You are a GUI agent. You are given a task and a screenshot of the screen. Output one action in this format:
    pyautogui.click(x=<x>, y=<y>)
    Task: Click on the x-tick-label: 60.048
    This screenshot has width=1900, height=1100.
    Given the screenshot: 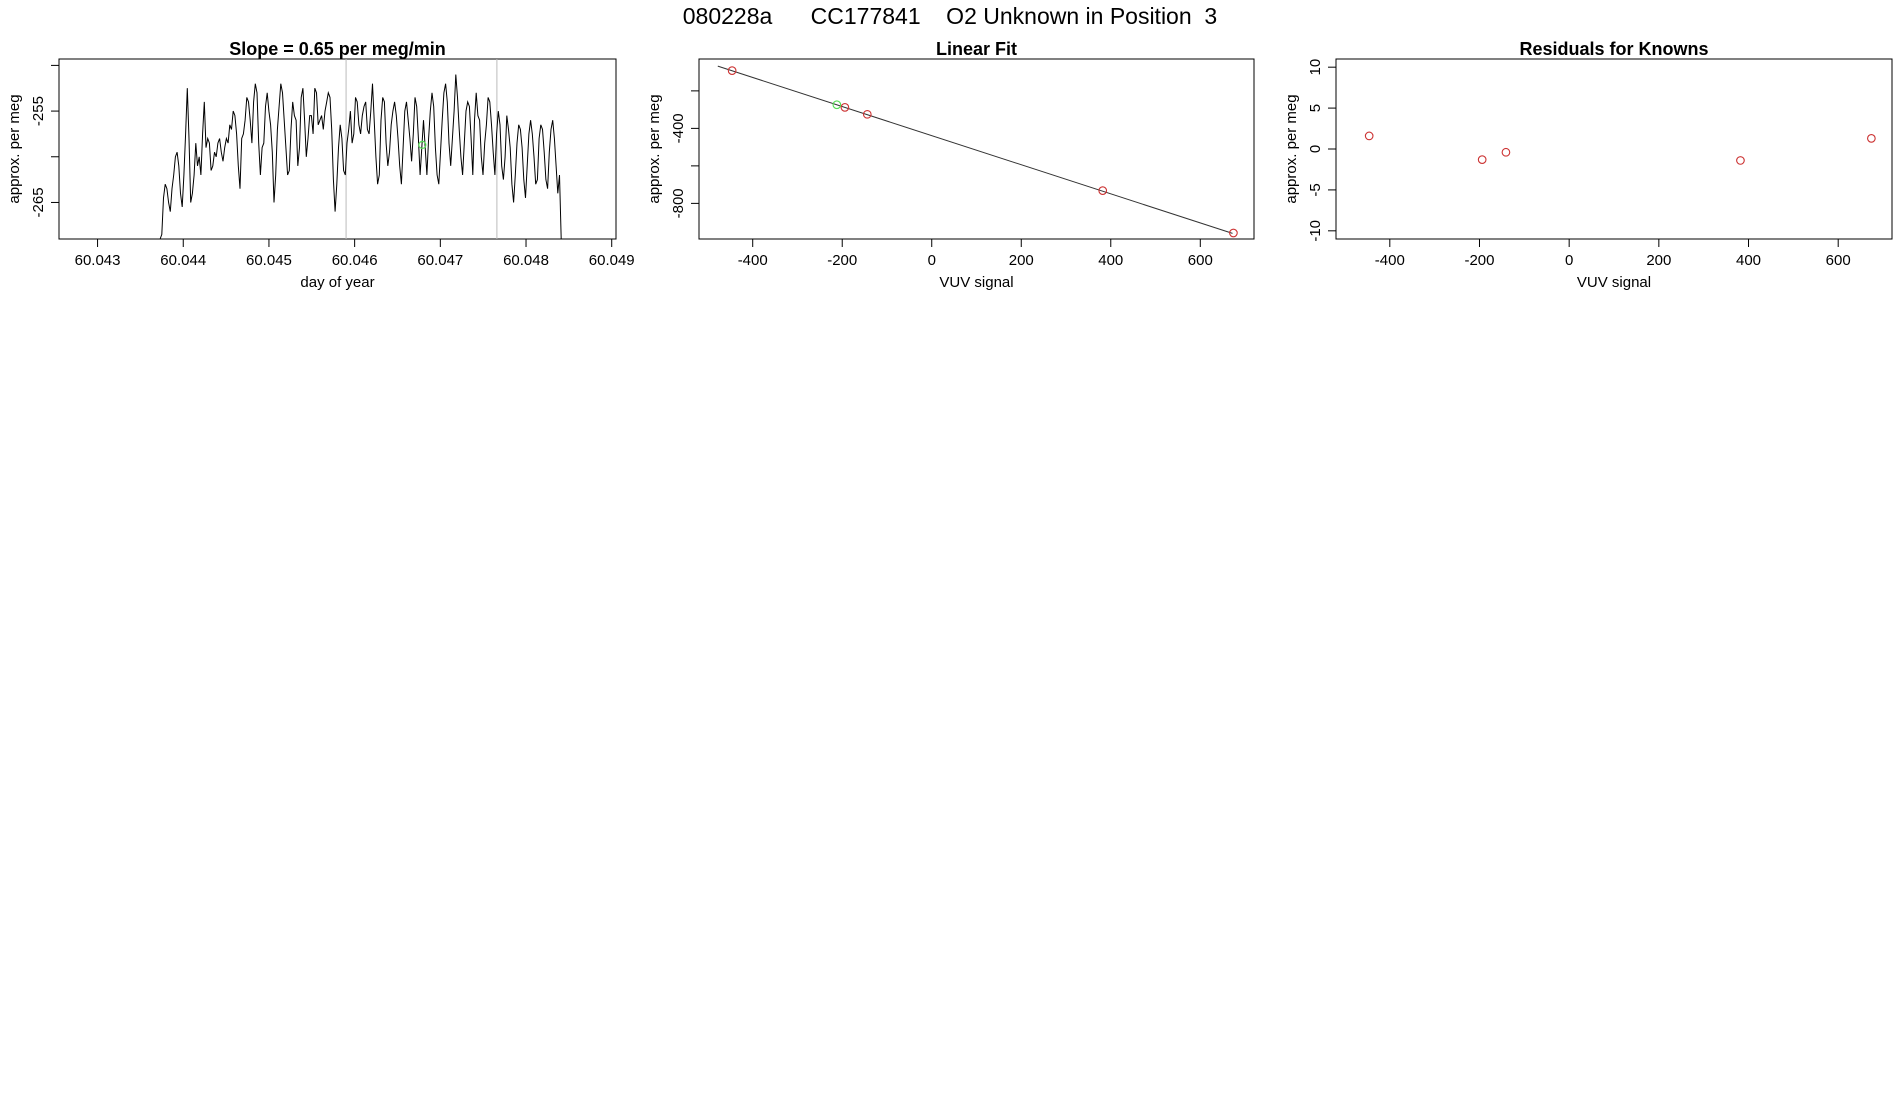 What is the action you would take?
    pyautogui.click(x=526, y=260)
    